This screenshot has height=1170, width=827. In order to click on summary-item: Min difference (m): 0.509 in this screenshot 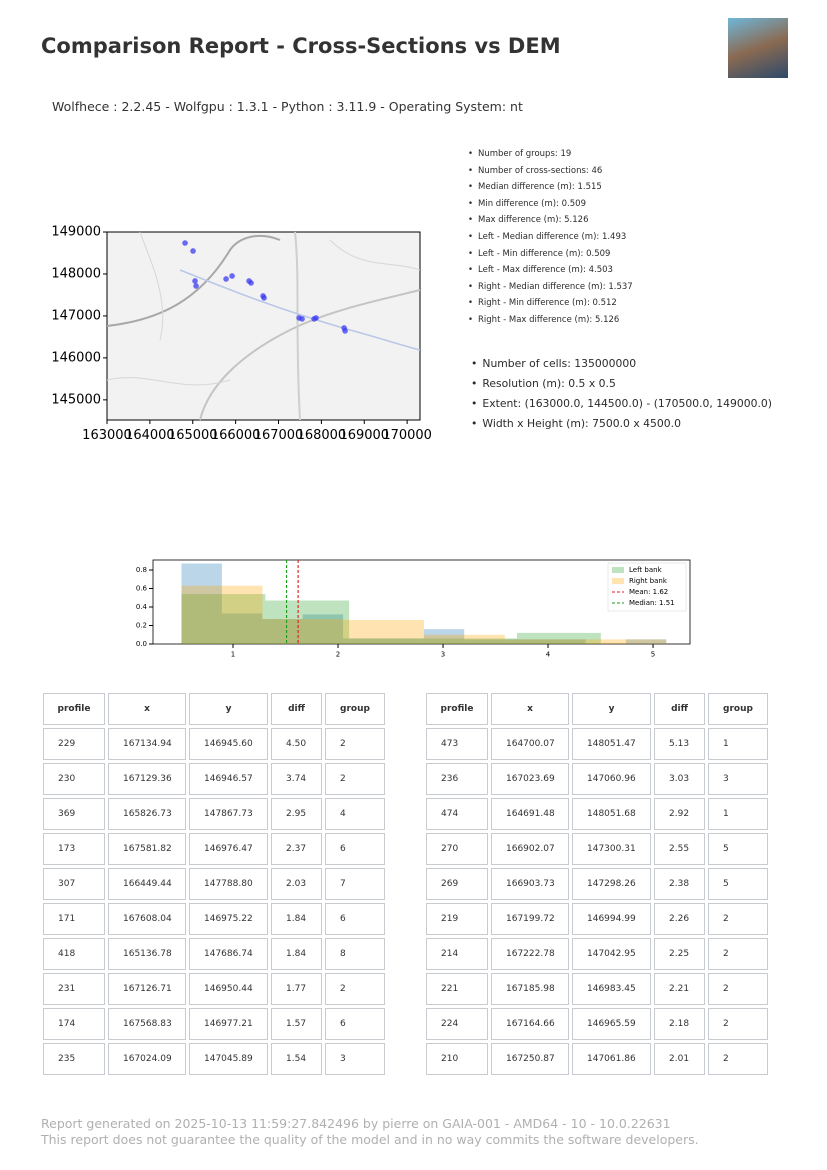, I will do `click(550, 204)`.